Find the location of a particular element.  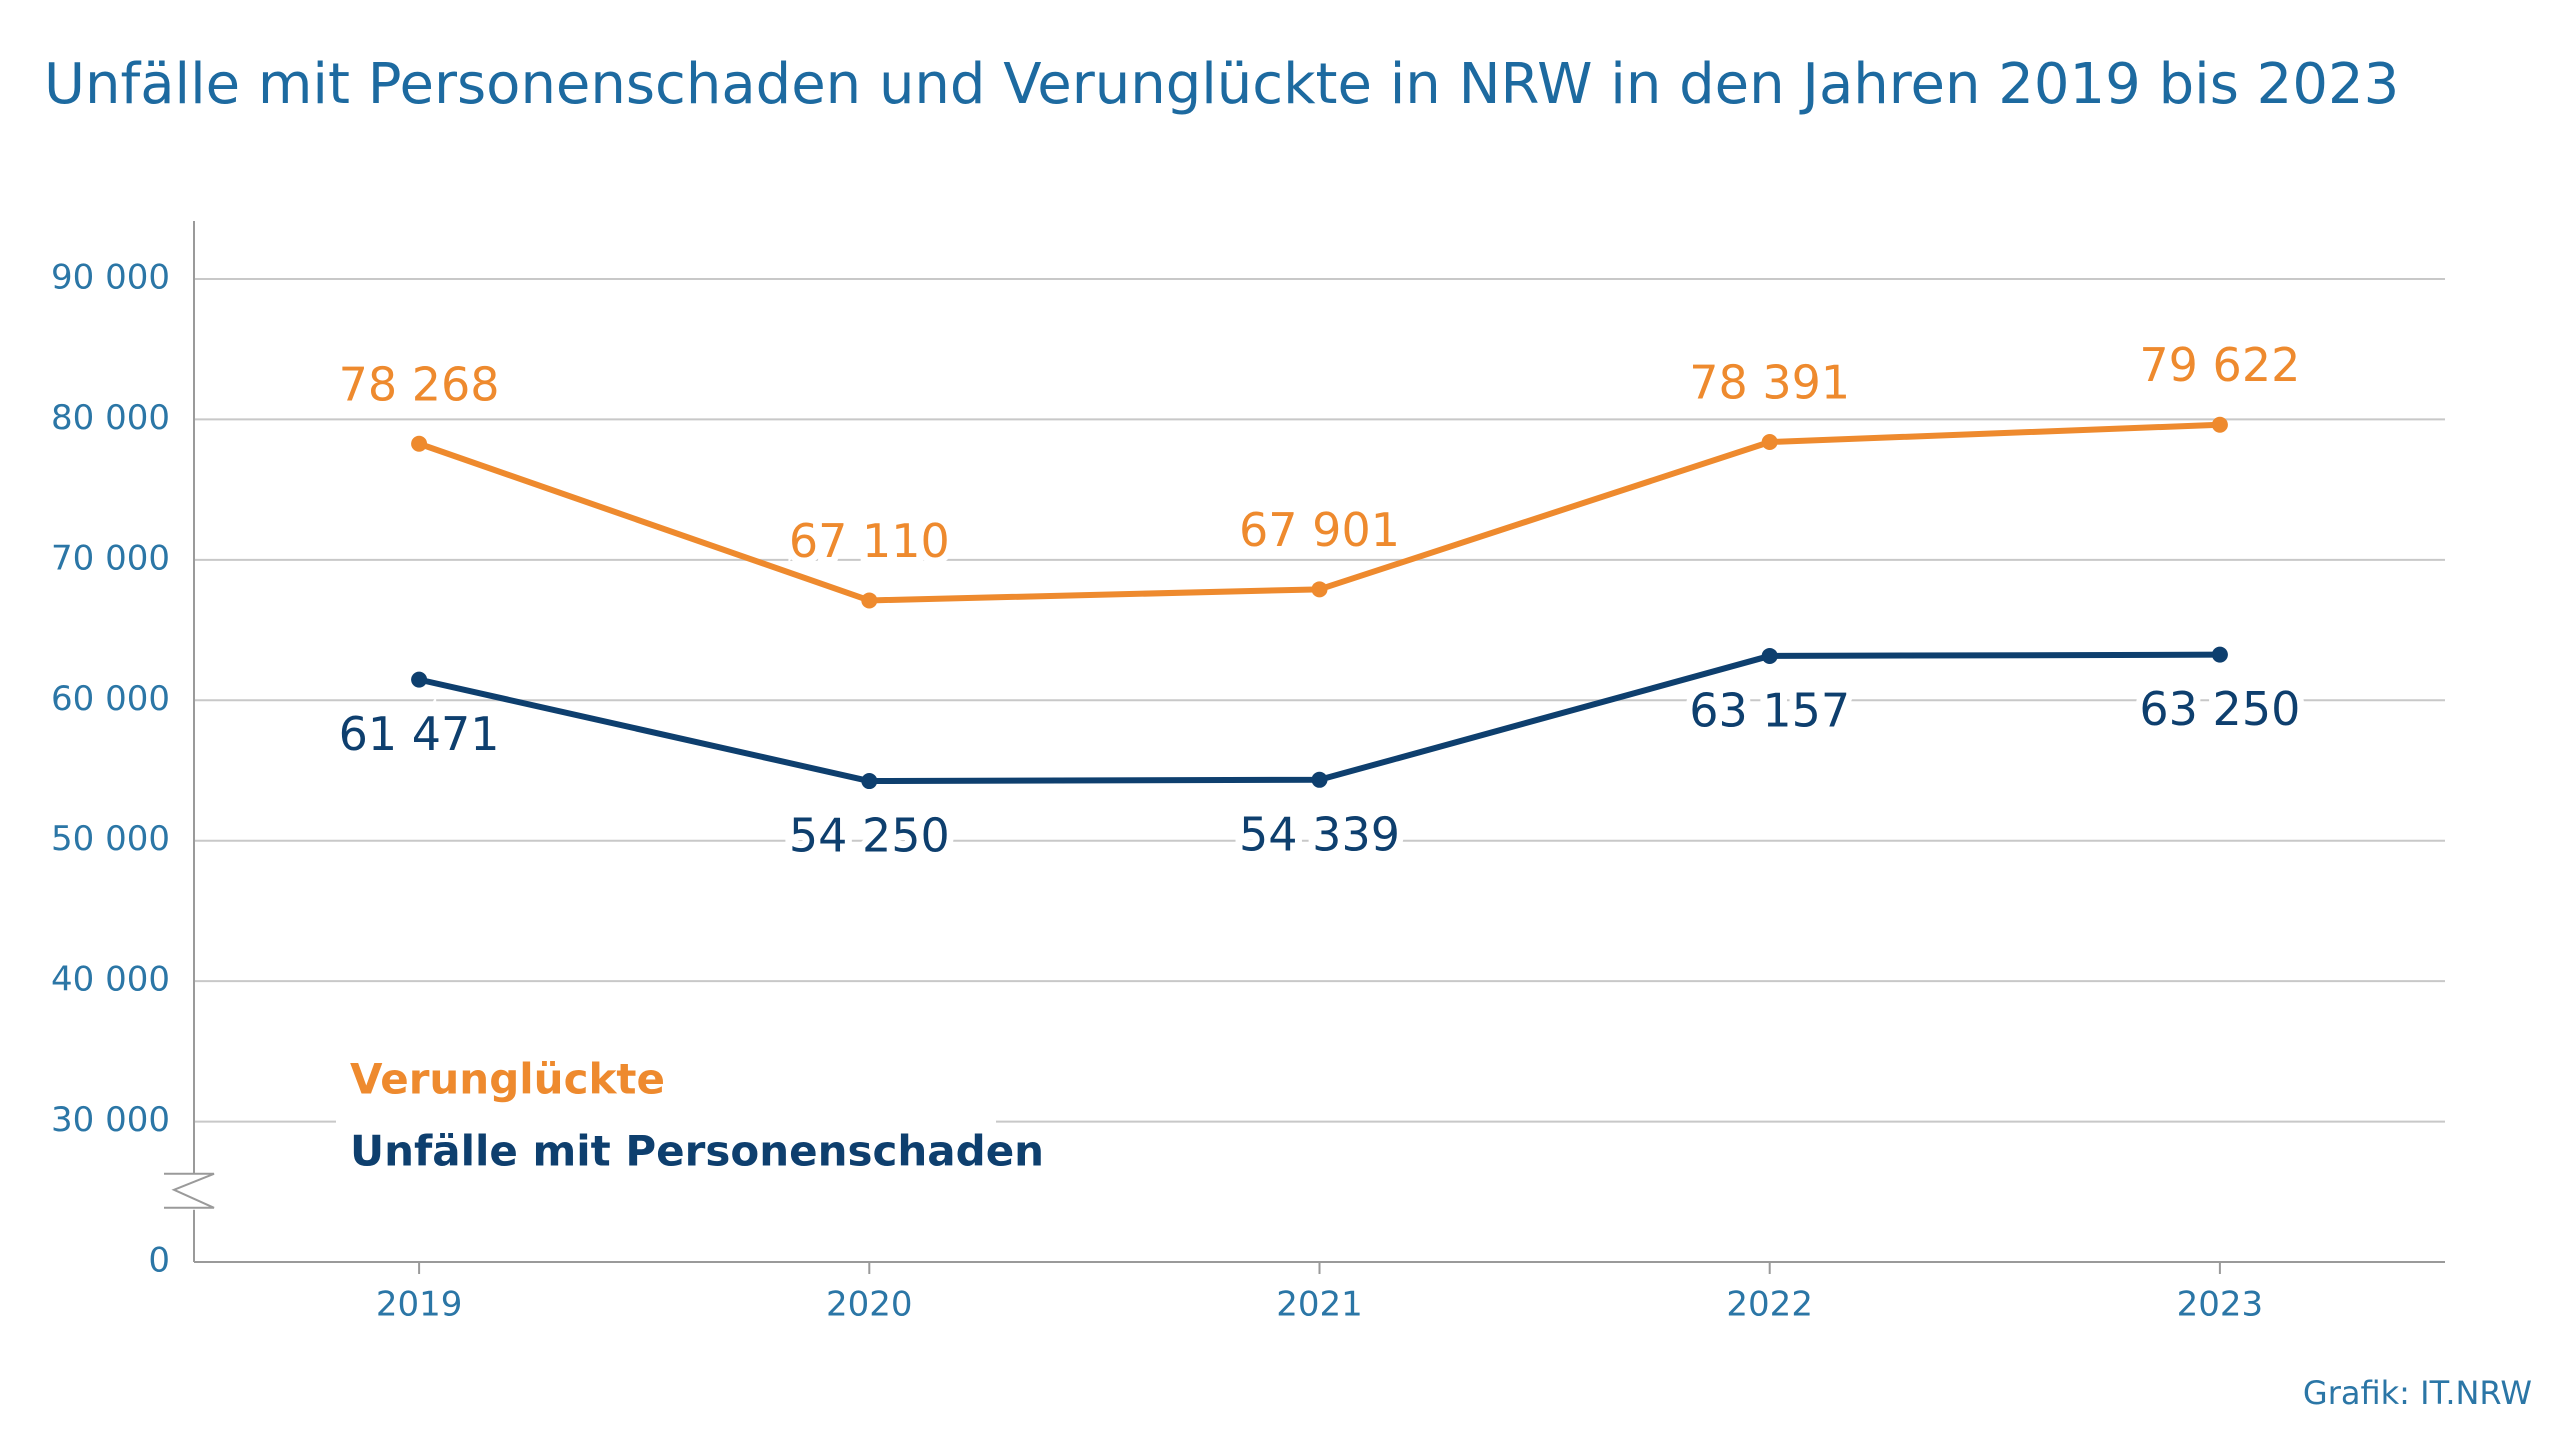

y-tick-label: 50 000 is located at coordinates (110, 839).